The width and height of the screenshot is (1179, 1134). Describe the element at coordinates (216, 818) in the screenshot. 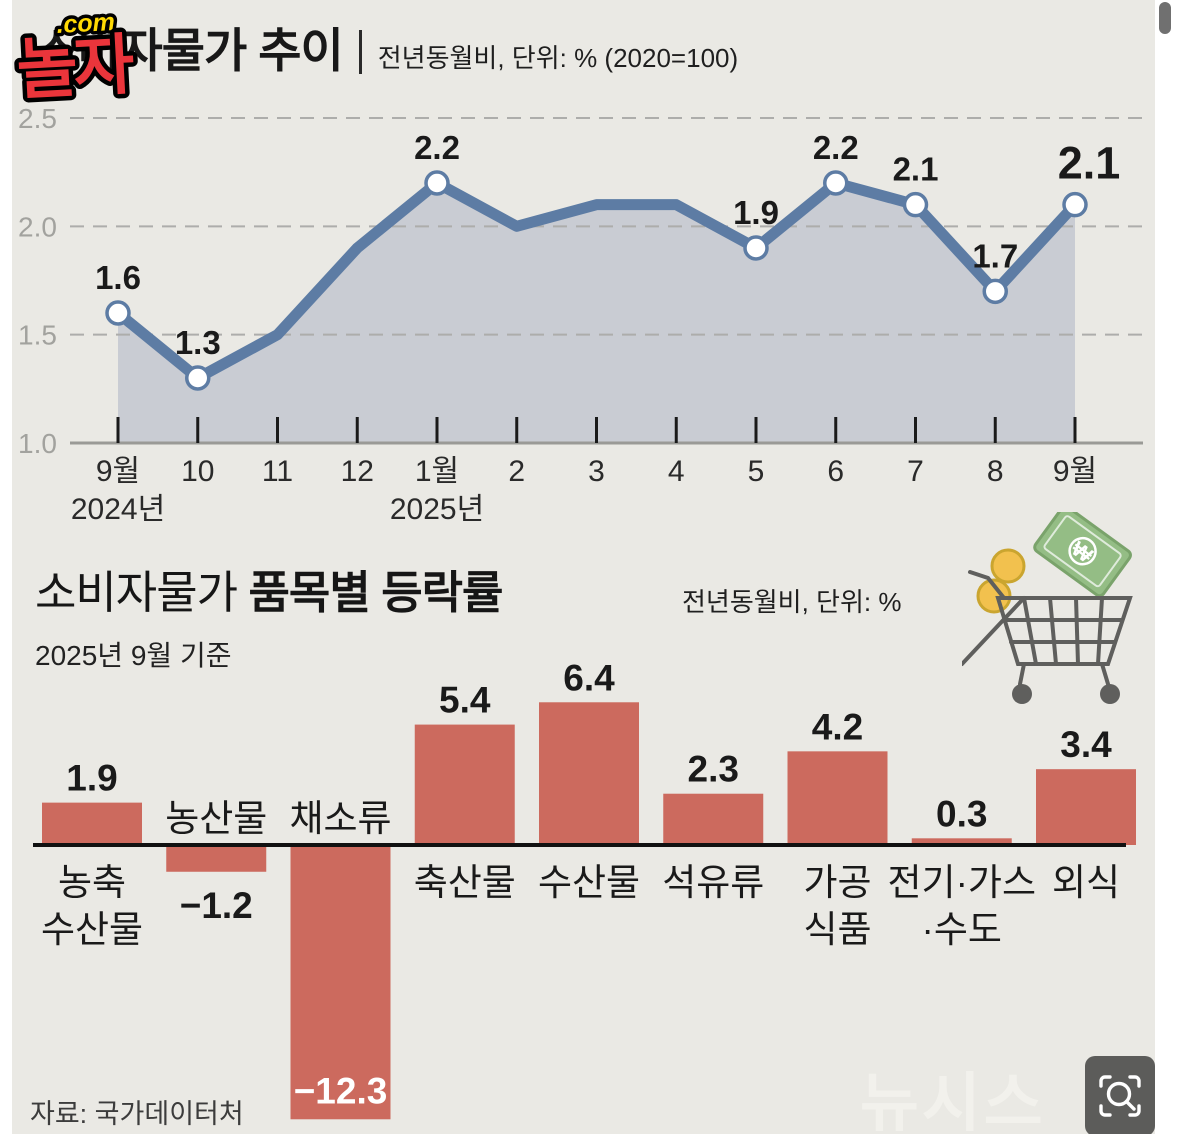

I see `bar-category-label: 농산물` at that location.